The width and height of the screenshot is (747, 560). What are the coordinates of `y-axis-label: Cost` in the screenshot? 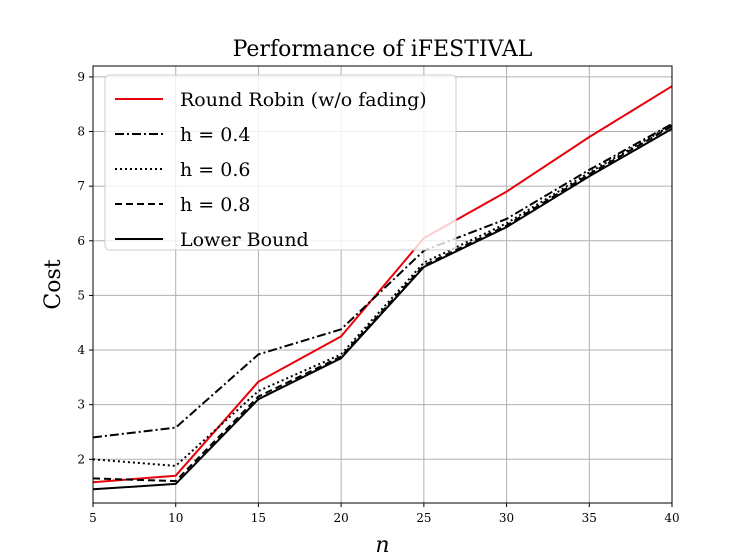 It's located at (53, 284).